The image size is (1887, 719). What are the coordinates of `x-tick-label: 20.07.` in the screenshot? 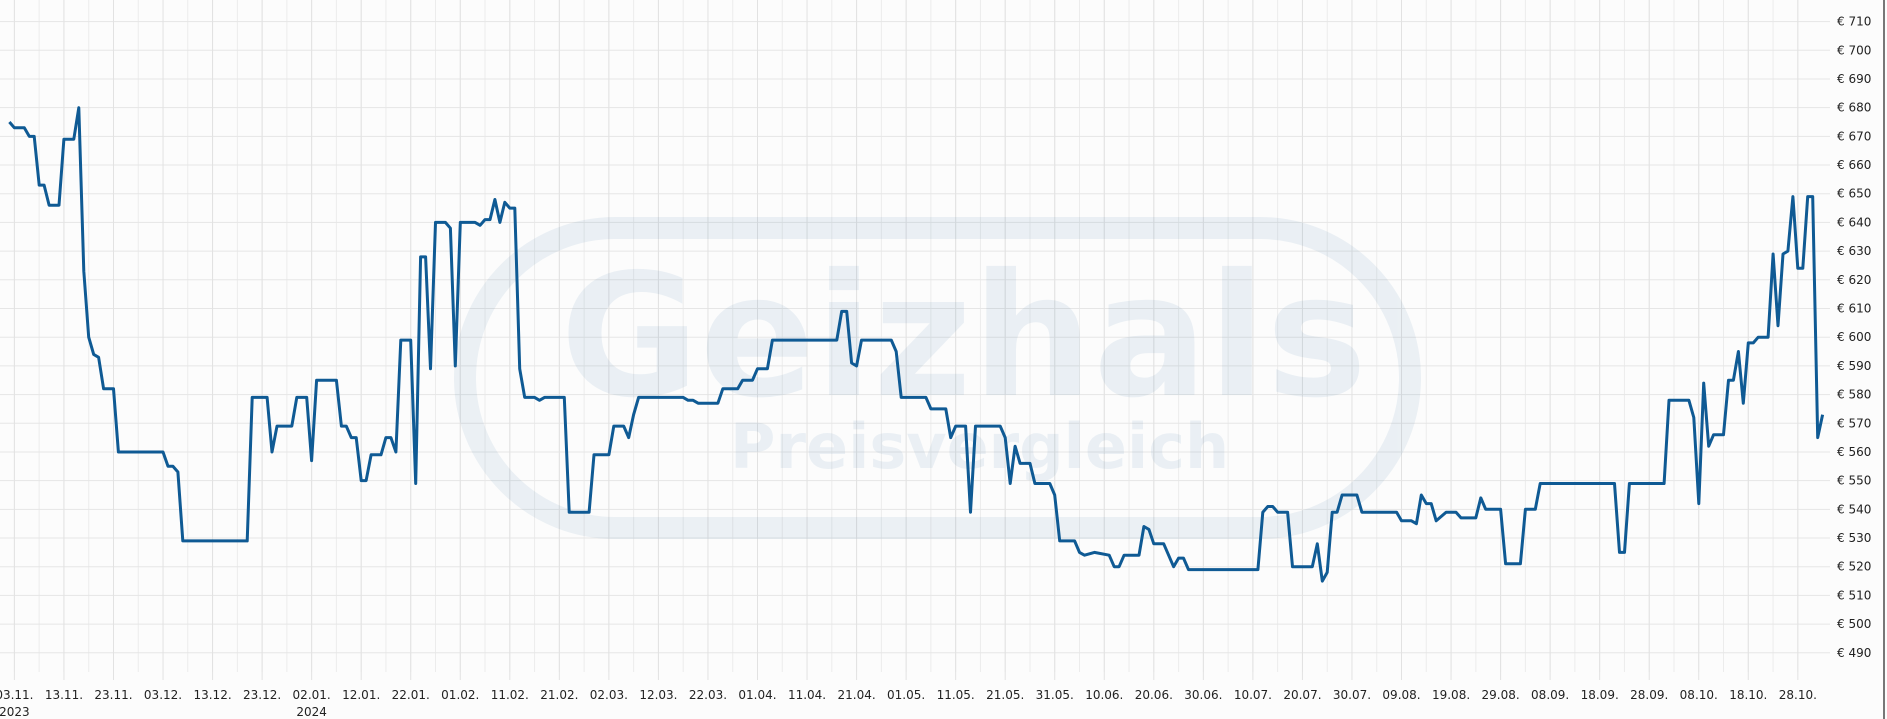 It's located at (1302, 695).